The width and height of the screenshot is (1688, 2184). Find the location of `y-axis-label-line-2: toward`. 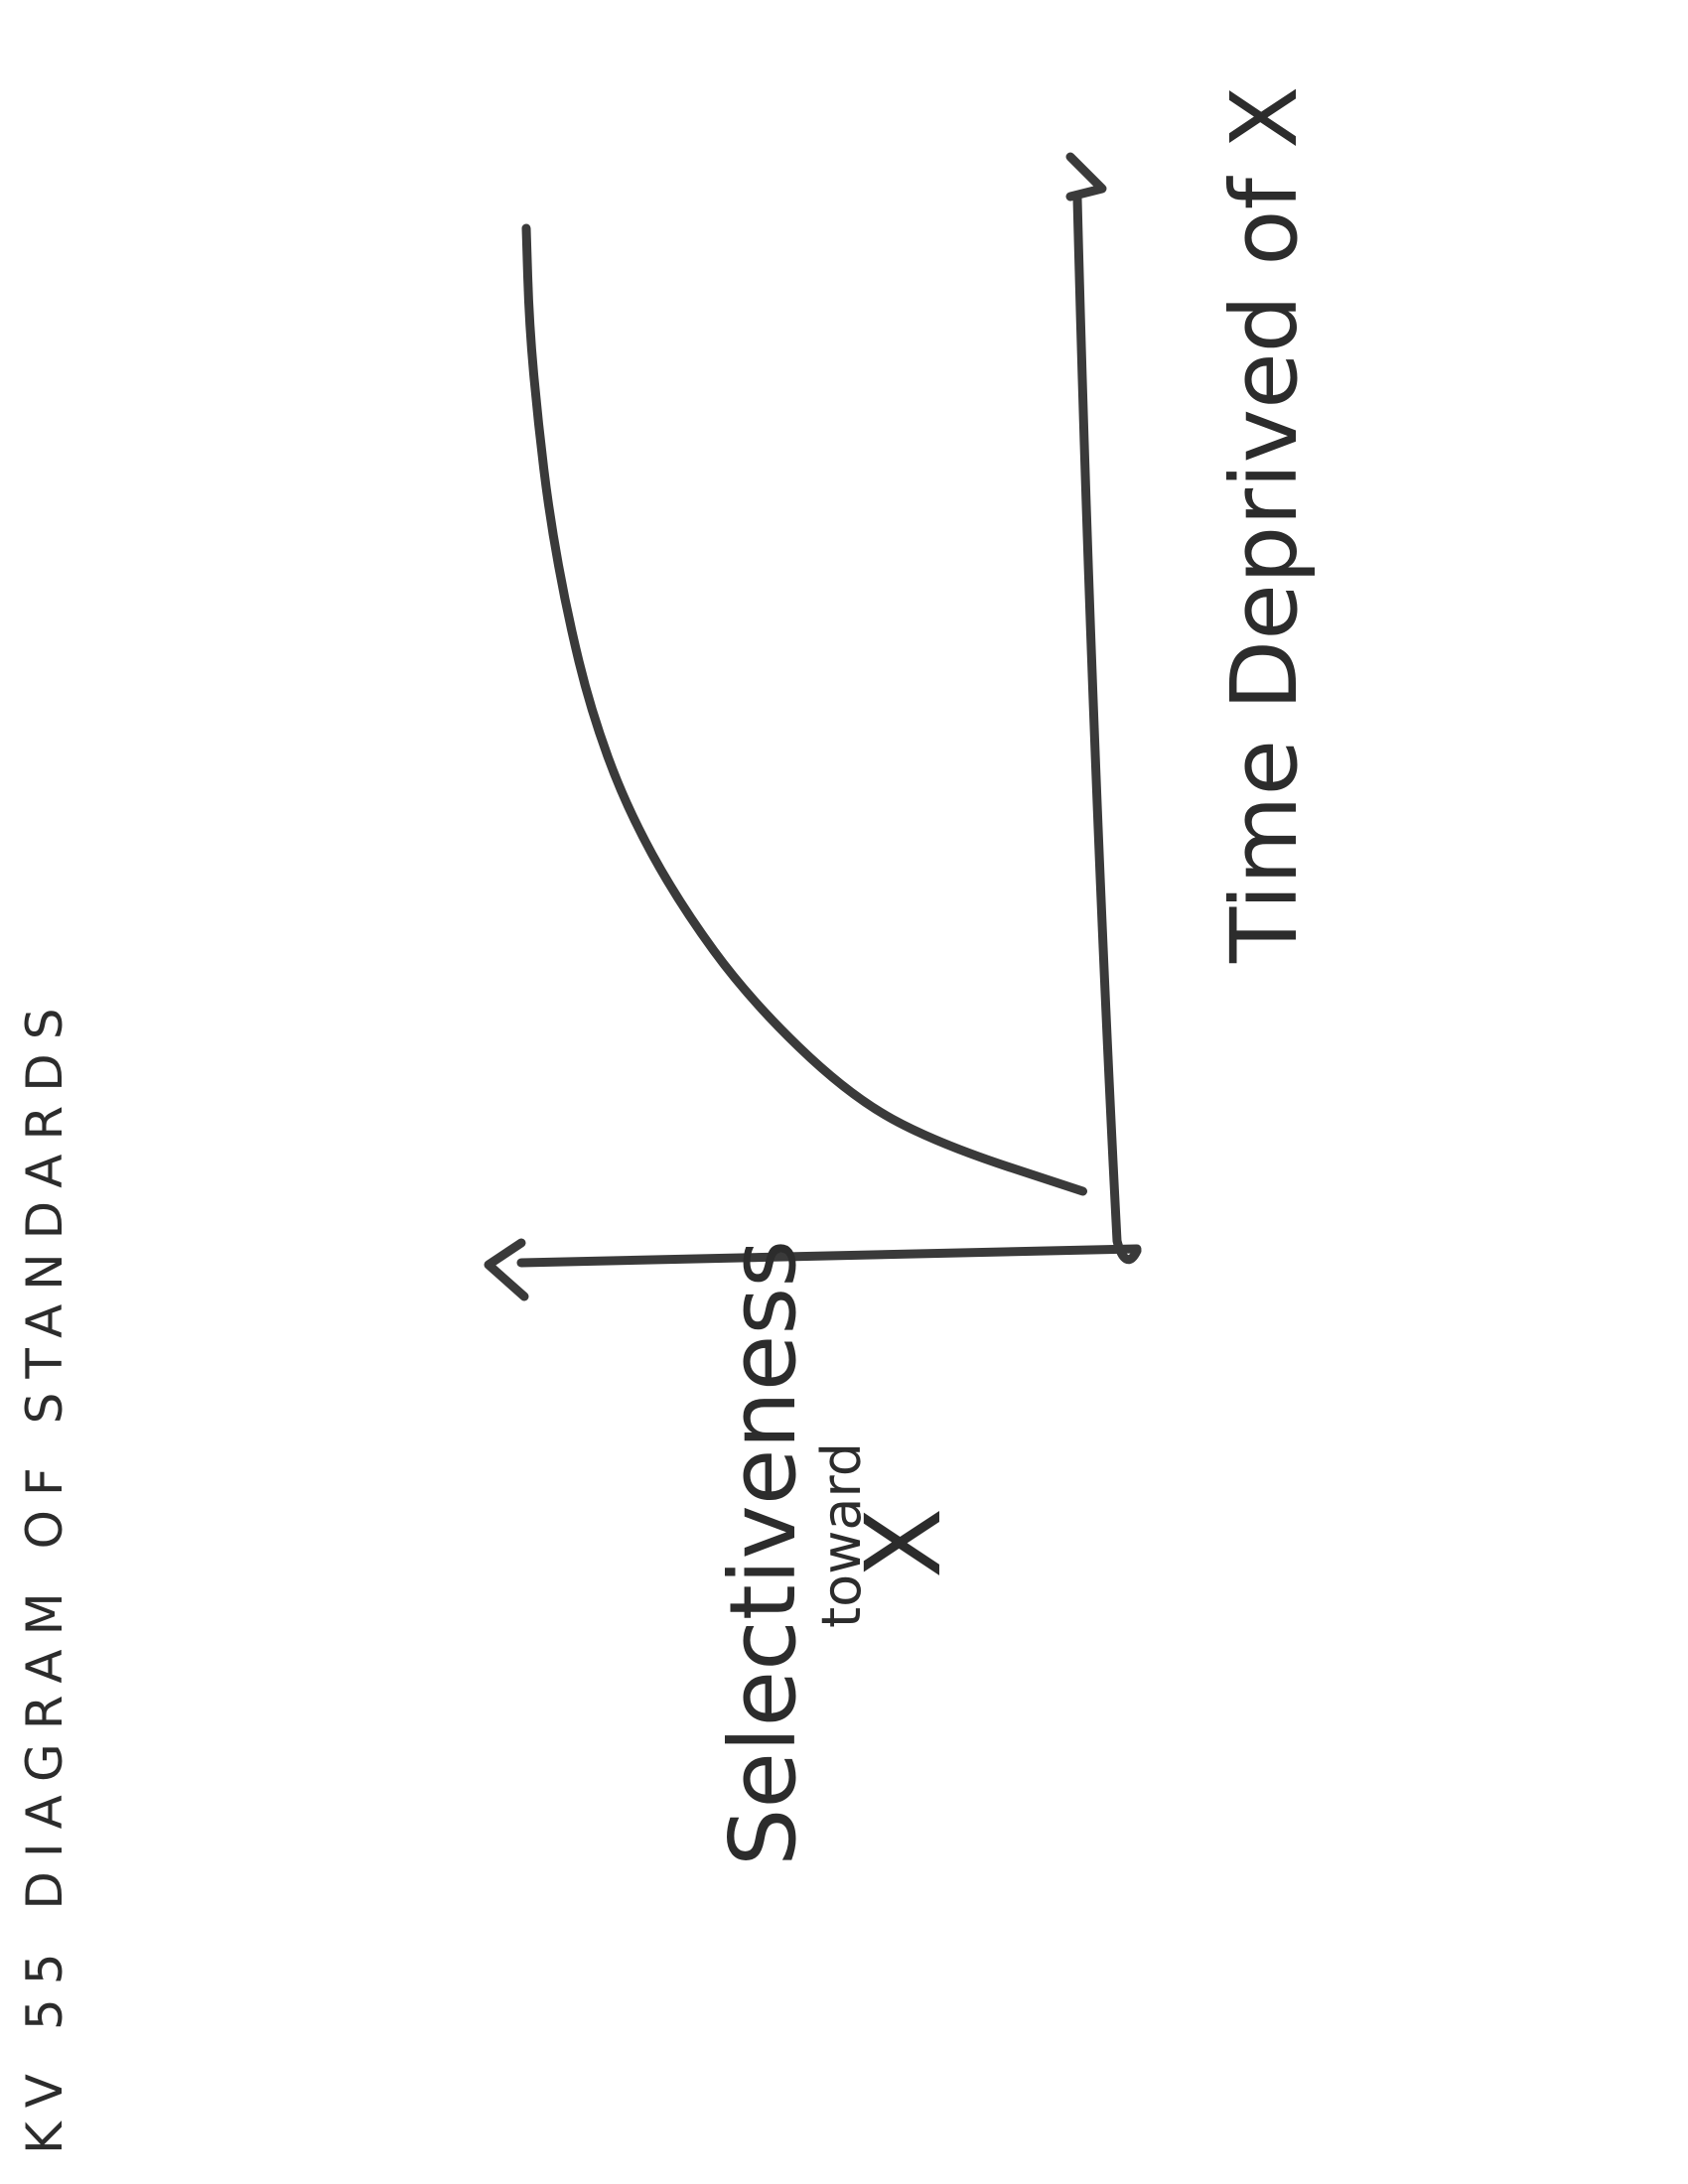

y-axis-label-line-2: toward is located at coordinates (841, 1535).